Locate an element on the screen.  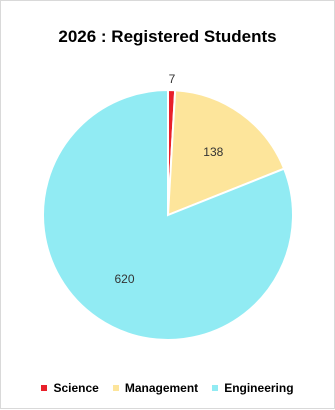
data-label-engineering: 620 is located at coordinates (125, 279).